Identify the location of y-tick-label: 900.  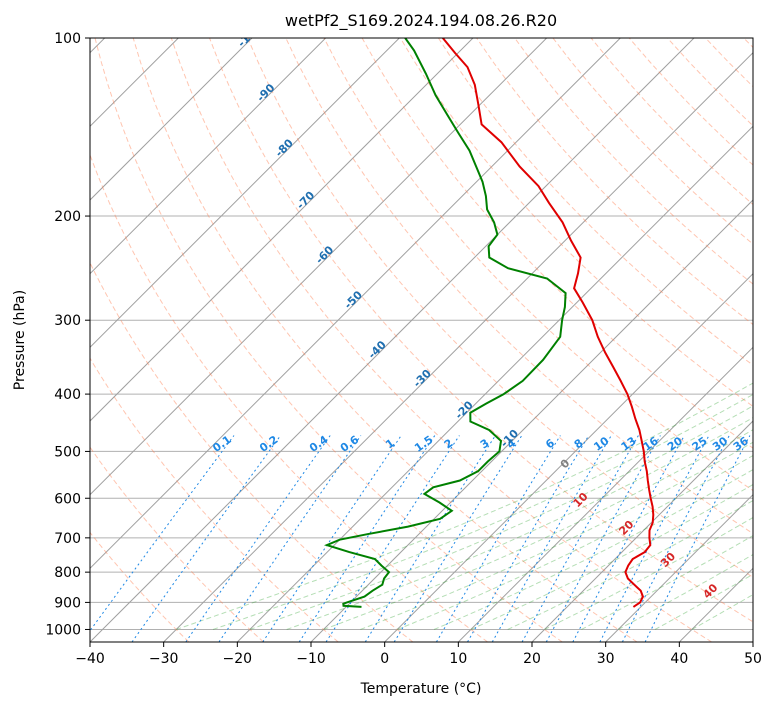
(67, 603).